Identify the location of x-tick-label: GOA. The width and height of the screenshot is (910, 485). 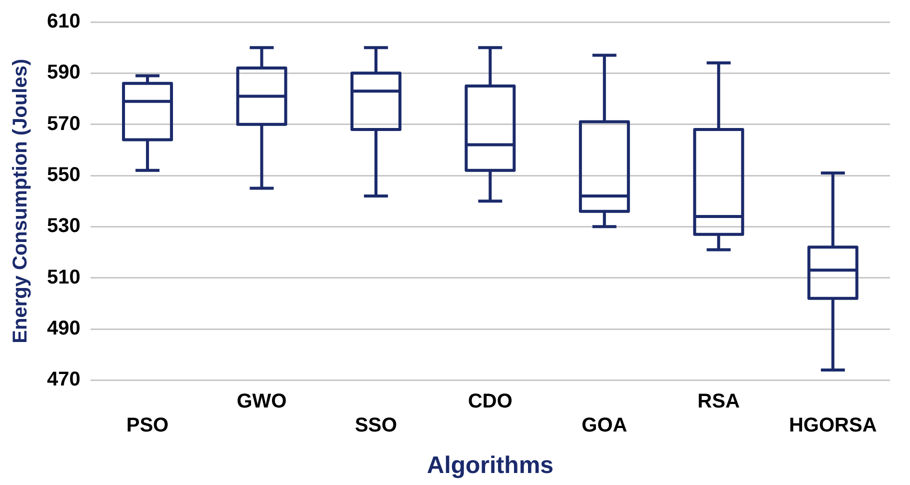
(605, 425).